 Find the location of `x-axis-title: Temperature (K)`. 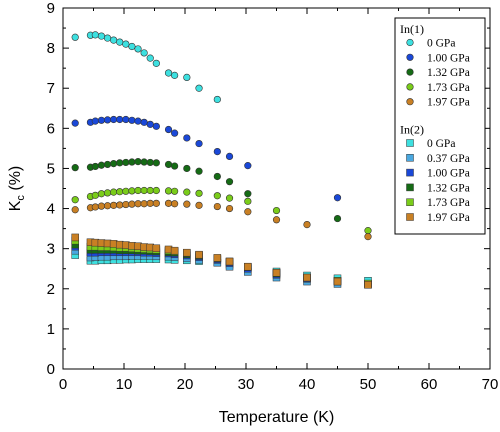

x-axis-title: Temperature (K) is located at coordinates (277, 417).